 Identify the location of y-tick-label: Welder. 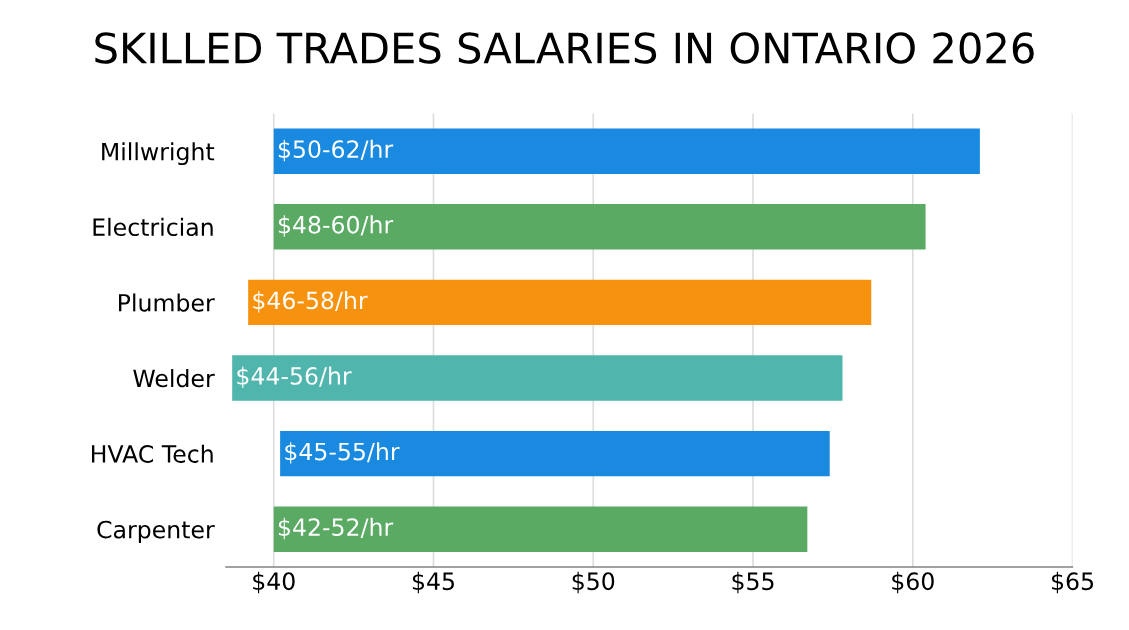
(174, 378).